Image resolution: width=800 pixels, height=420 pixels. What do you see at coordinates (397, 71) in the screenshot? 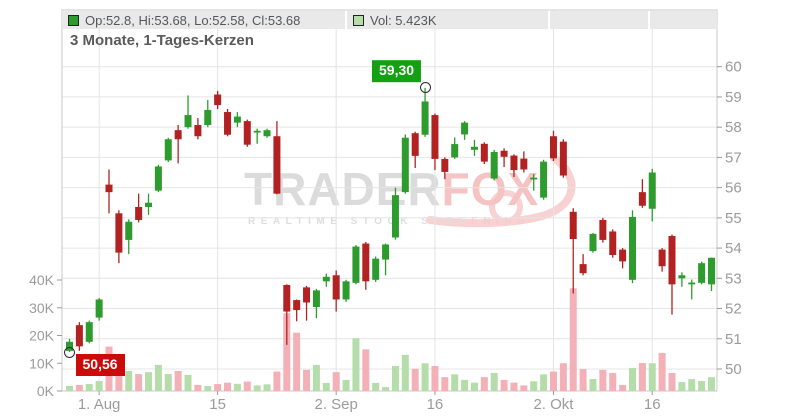
I see `high-price-badge: 59,30` at bounding box center [397, 71].